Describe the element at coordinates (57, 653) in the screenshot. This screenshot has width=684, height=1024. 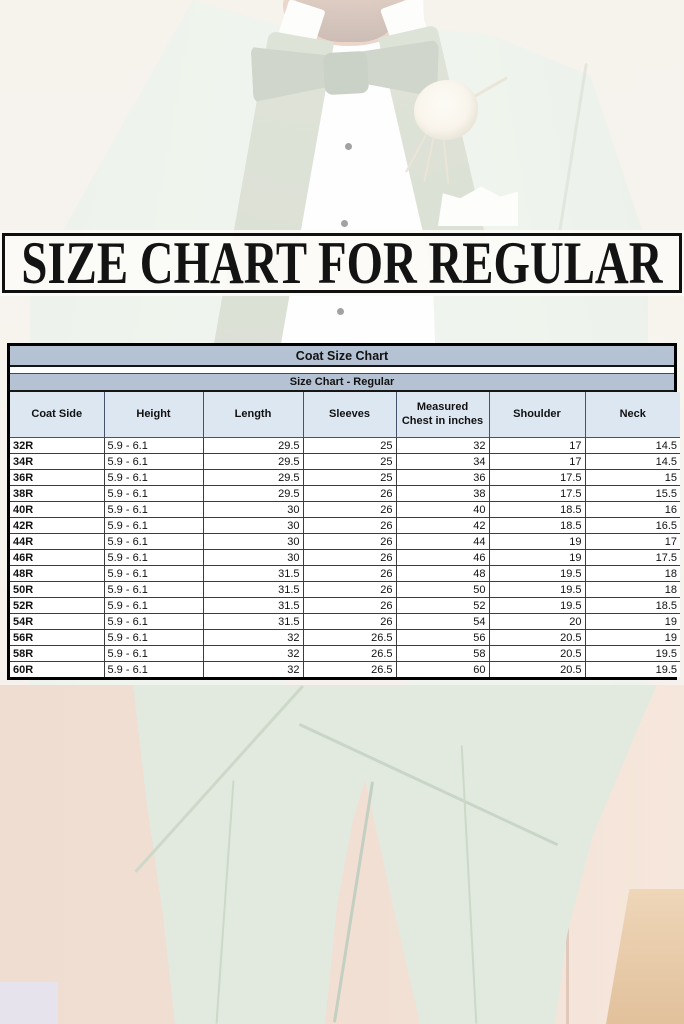
I see `coat-size-cell: 58R` at that location.